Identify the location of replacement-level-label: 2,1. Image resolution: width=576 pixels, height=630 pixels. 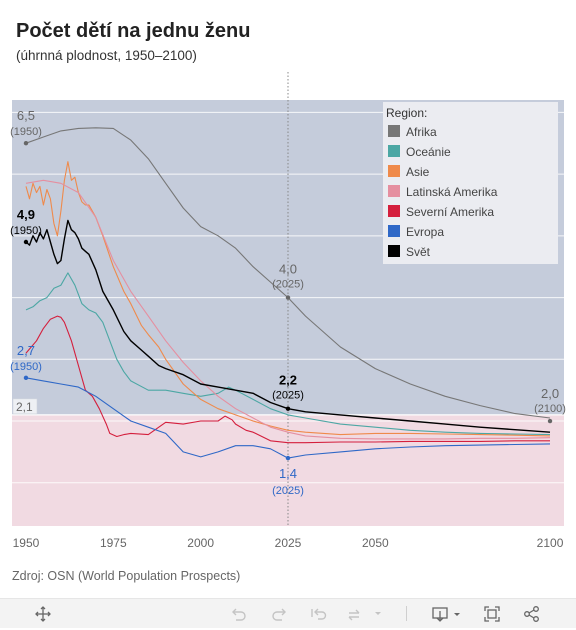
(24, 407).